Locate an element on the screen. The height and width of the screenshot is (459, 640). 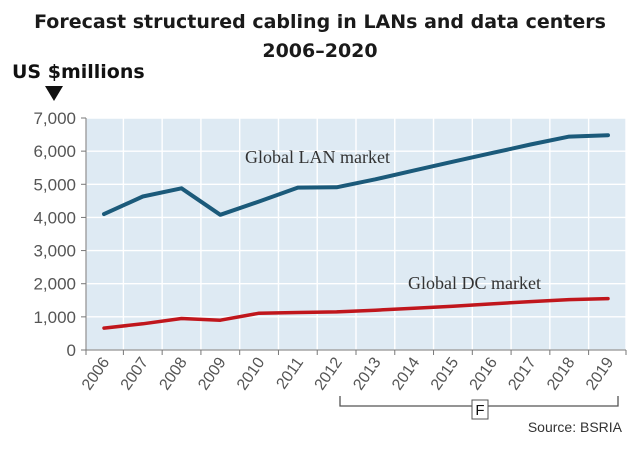
x-tick-label: 2014 is located at coordinates (406, 373).